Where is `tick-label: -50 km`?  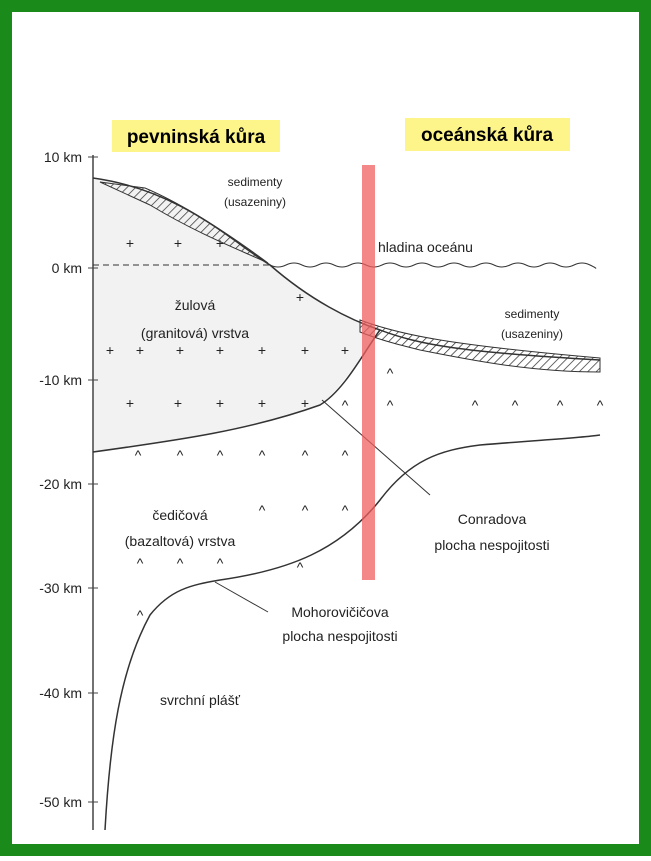
tick-label: -50 km is located at coordinates (60, 802).